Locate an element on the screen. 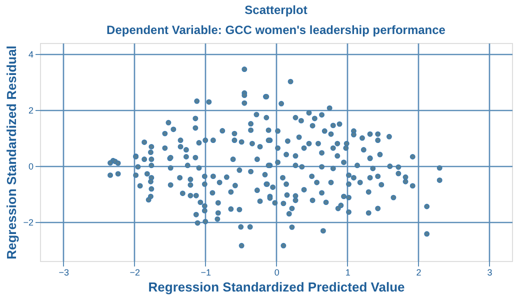 This screenshot has height=298, width=520. x-tick-label: 2 is located at coordinates (419, 273).